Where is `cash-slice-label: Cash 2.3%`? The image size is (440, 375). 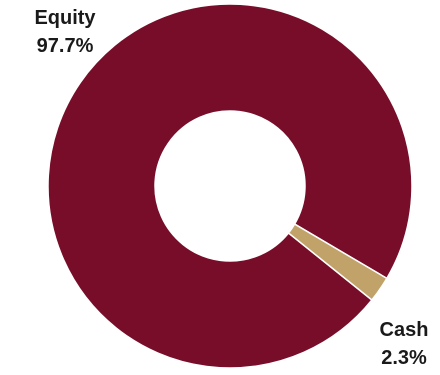 cash-slice-label: Cash 2.3% is located at coordinates (404, 344).